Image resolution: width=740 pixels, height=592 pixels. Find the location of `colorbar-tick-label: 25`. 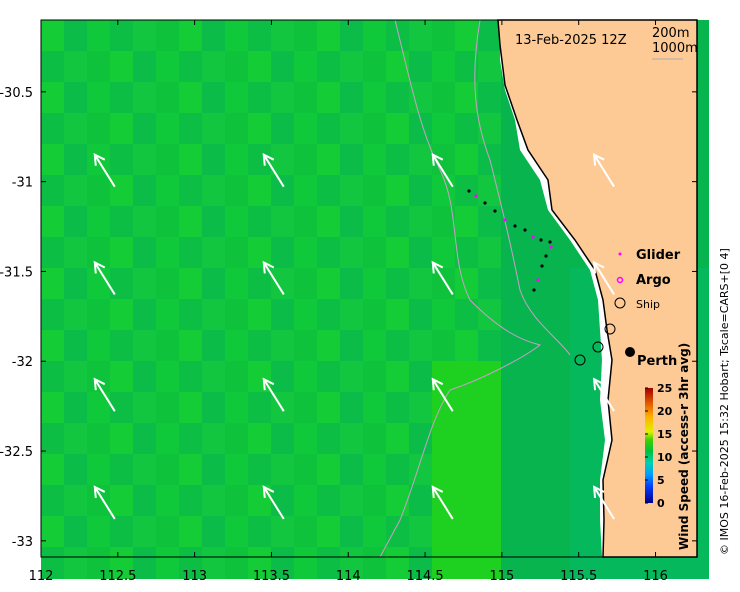

colorbar-tick-label: 25 is located at coordinates (664, 388).